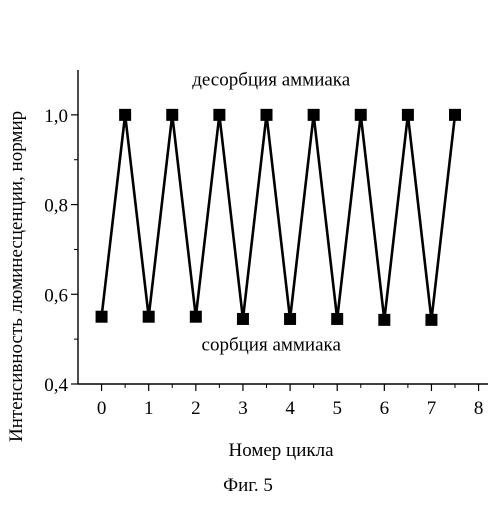 The image size is (495, 505). I want to click on x-tick-label: 2, so click(196, 408).